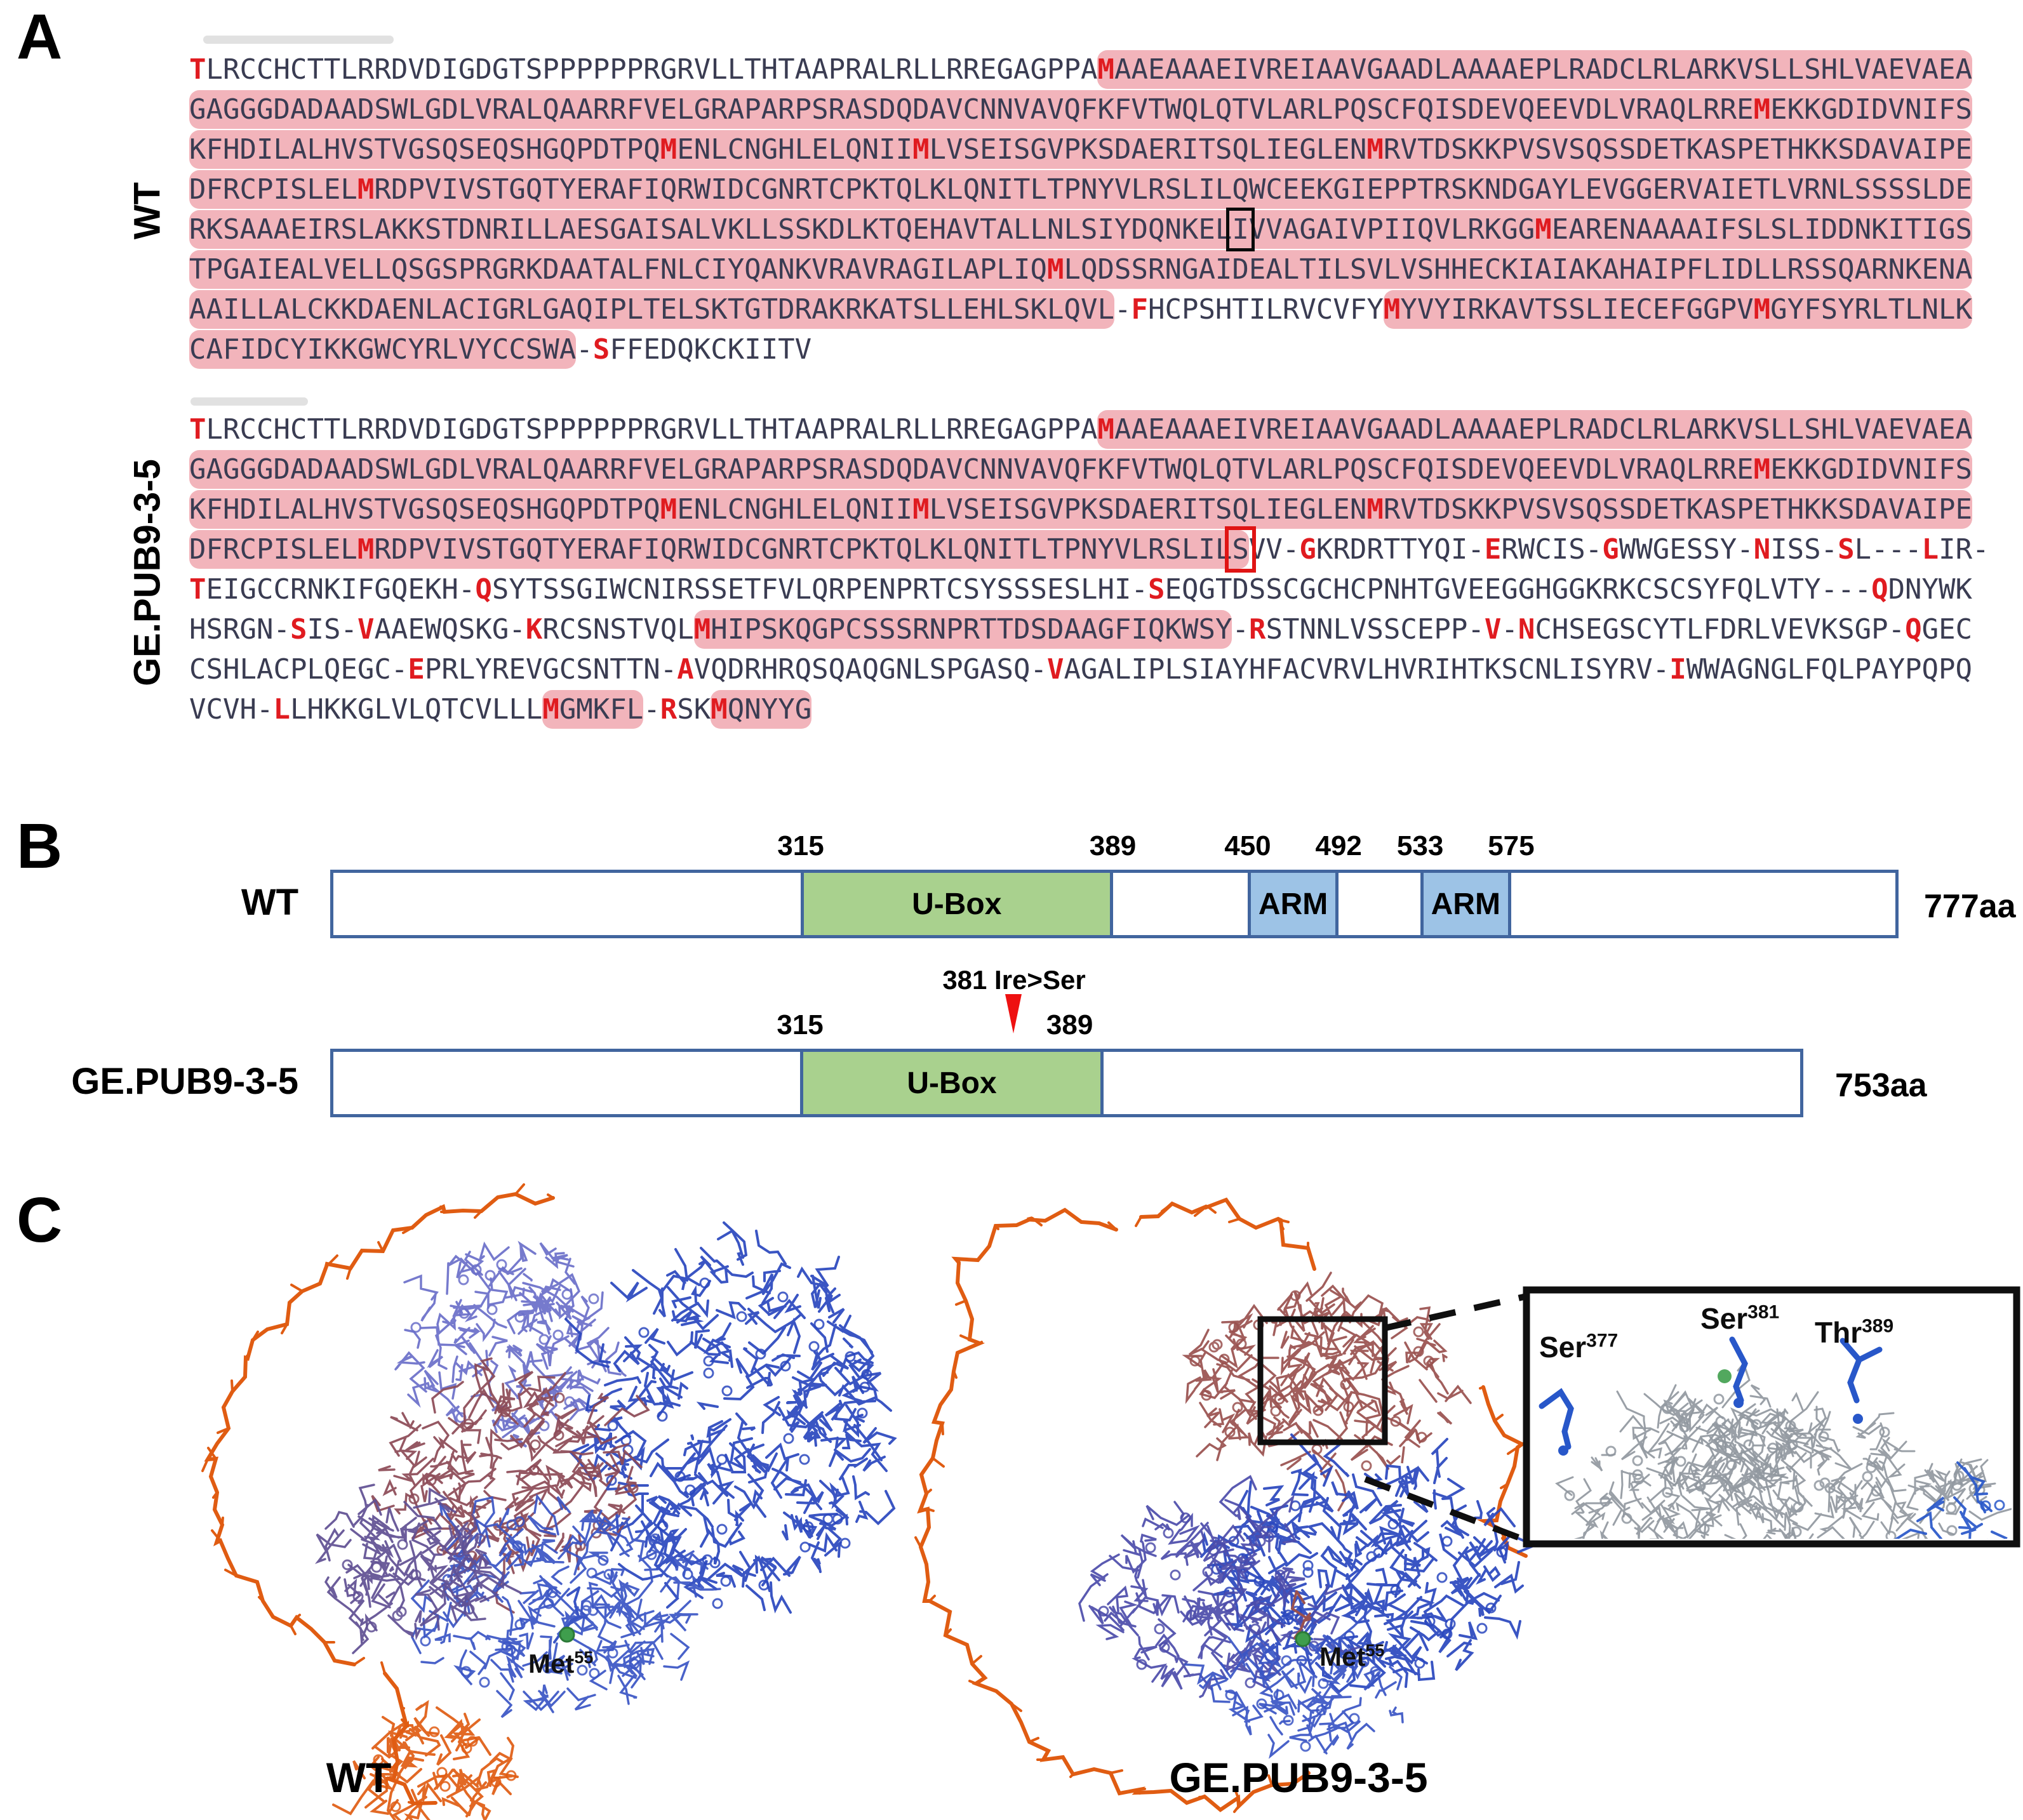  Describe the element at coordinates (1240, 549) in the screenshot. I see `mutated-residue-box: S` at that location.